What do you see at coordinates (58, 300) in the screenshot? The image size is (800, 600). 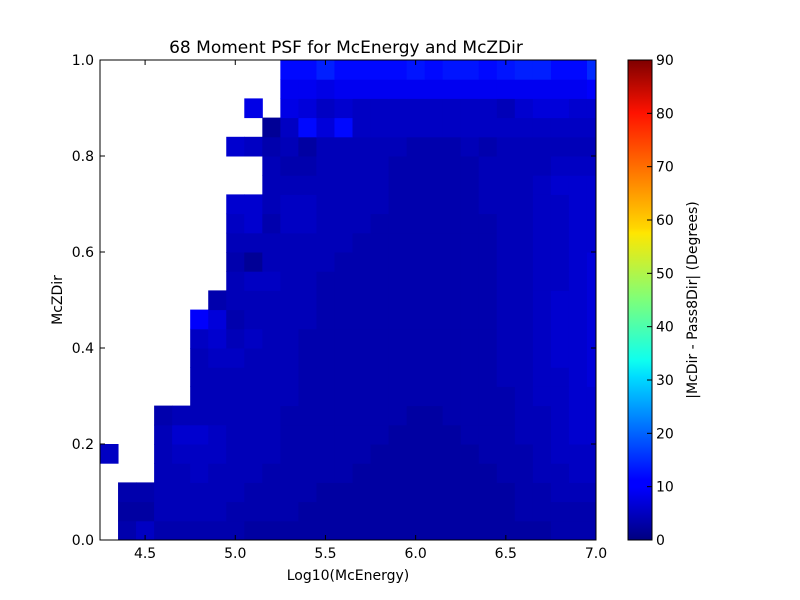 I see `y-axis-title: McZDir` at bounding box center [58, 300].